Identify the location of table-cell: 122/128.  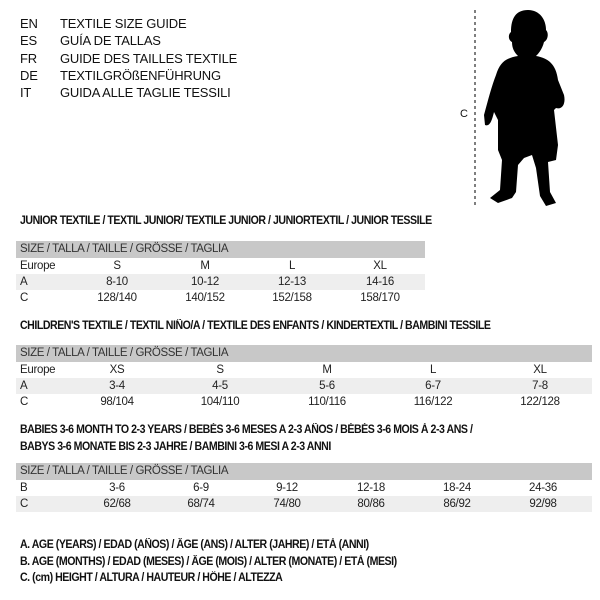
(540, 402).